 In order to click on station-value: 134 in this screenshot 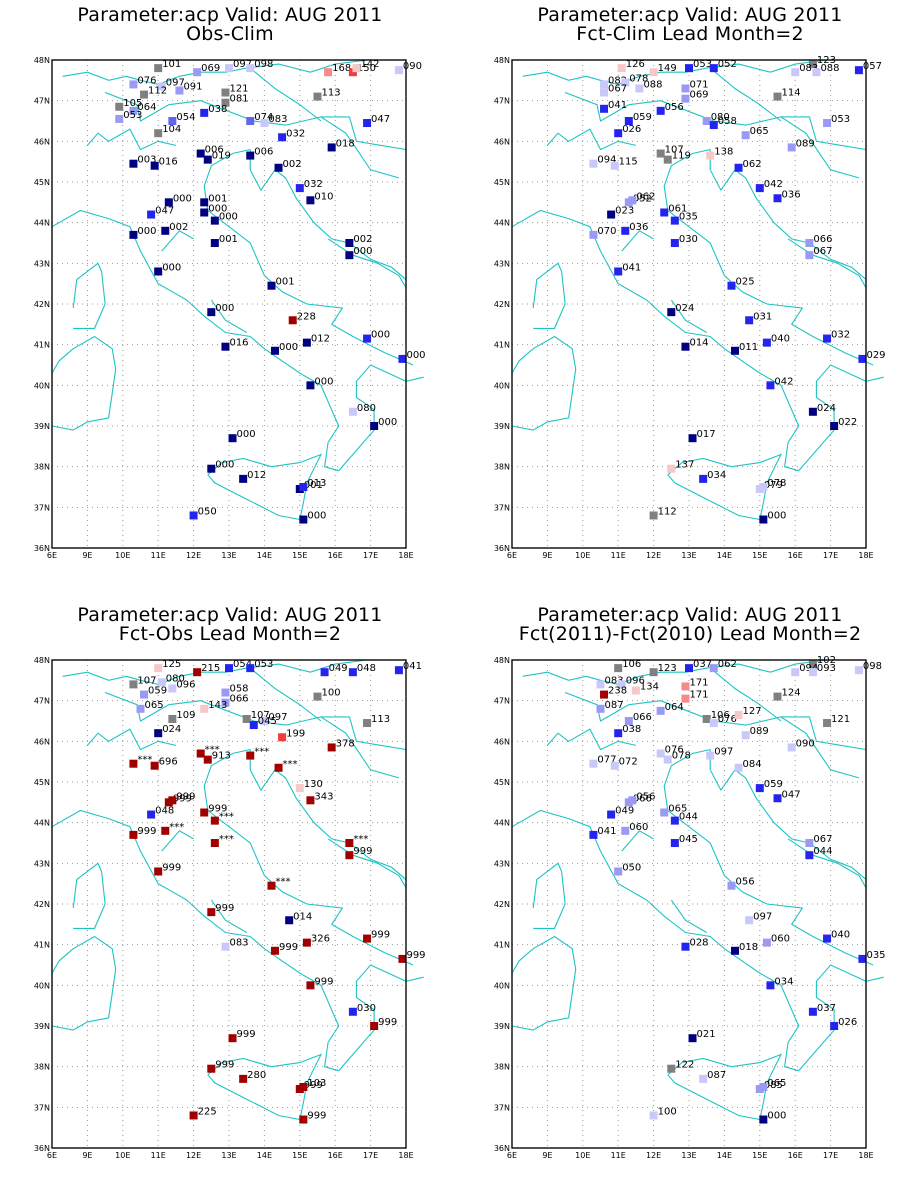, I will do `click(649, 687)`.